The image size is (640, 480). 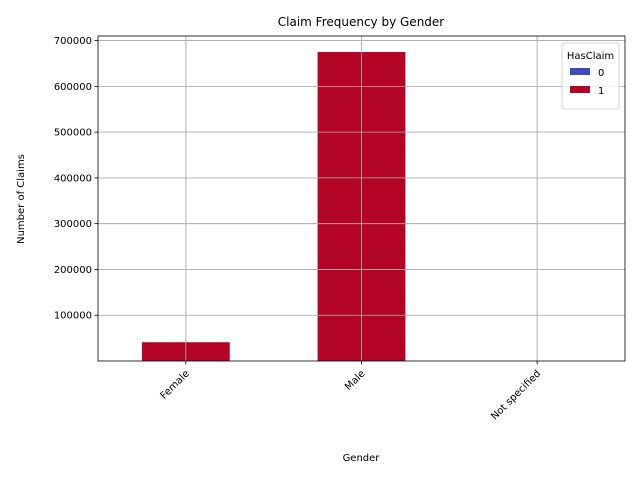 I want to click on y-tick-label: 500000, so click(x=73, y=133).